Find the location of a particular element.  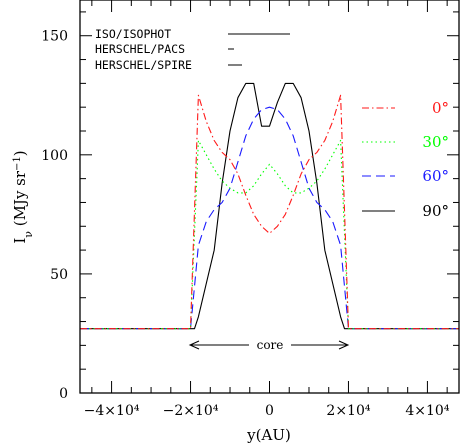

instrument-legend: ISO/ISOPHOT HERSCHEL/PACS HERSCHEL/SPIRE is located at coordinates (192, 49).